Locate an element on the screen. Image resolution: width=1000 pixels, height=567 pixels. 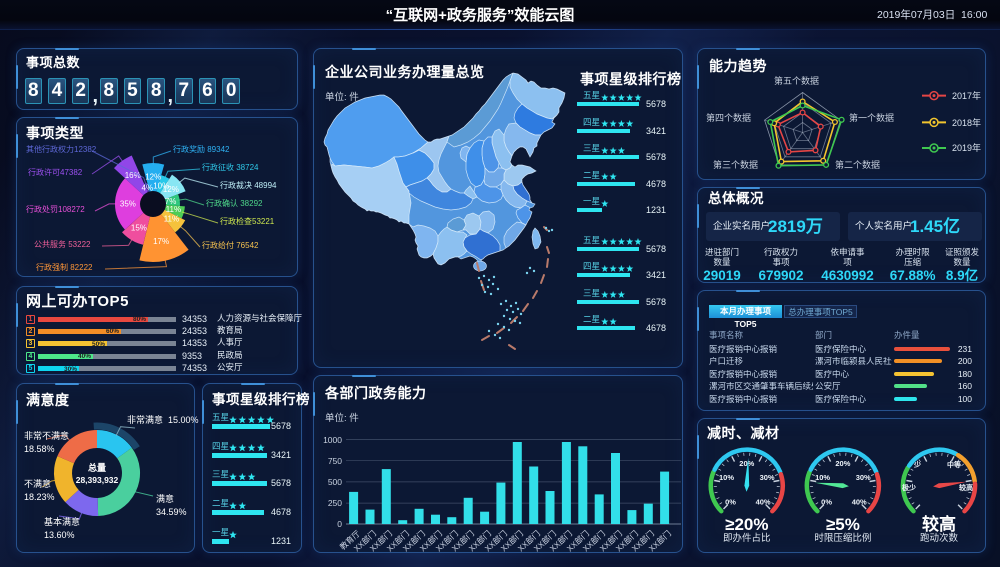
svg-text: 7% is located at coordinates (171, 201).